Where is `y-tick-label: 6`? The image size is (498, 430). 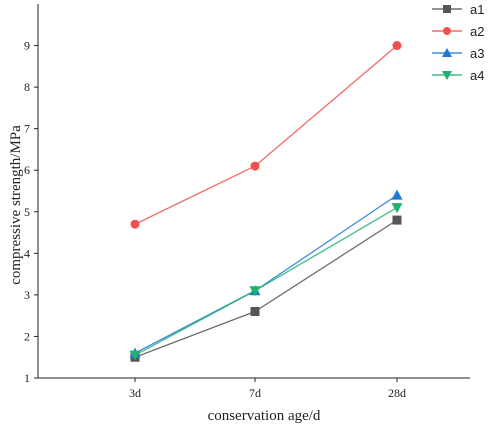 y-tick-label: 6 is located at coordinates (27, 170).